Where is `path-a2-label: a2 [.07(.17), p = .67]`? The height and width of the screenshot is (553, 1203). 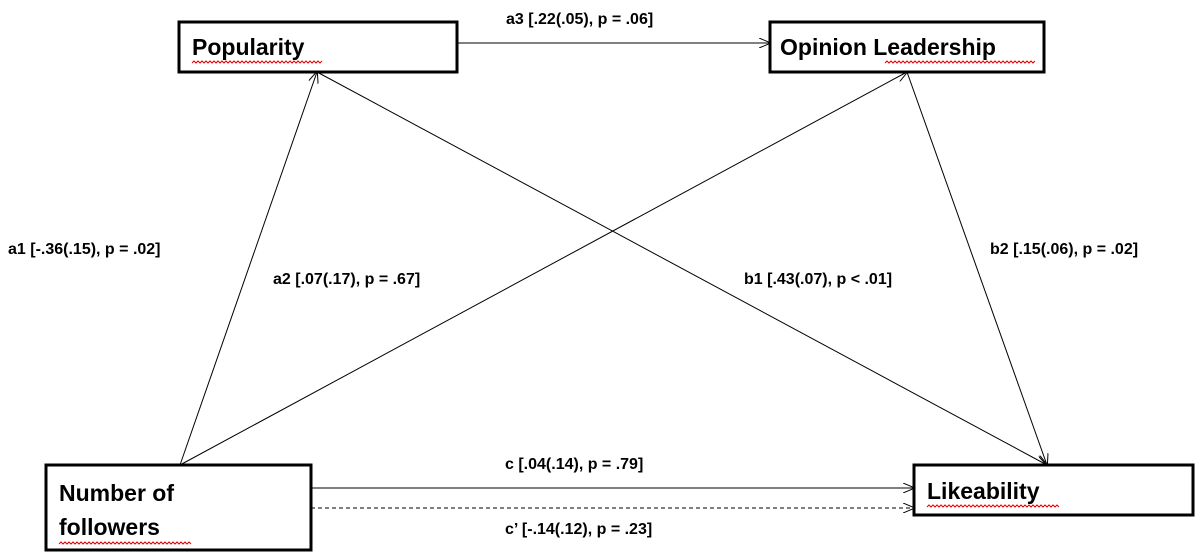
path-a2-label: a2 [.07(.17), p = .67] is located at coordinates (346, 279).